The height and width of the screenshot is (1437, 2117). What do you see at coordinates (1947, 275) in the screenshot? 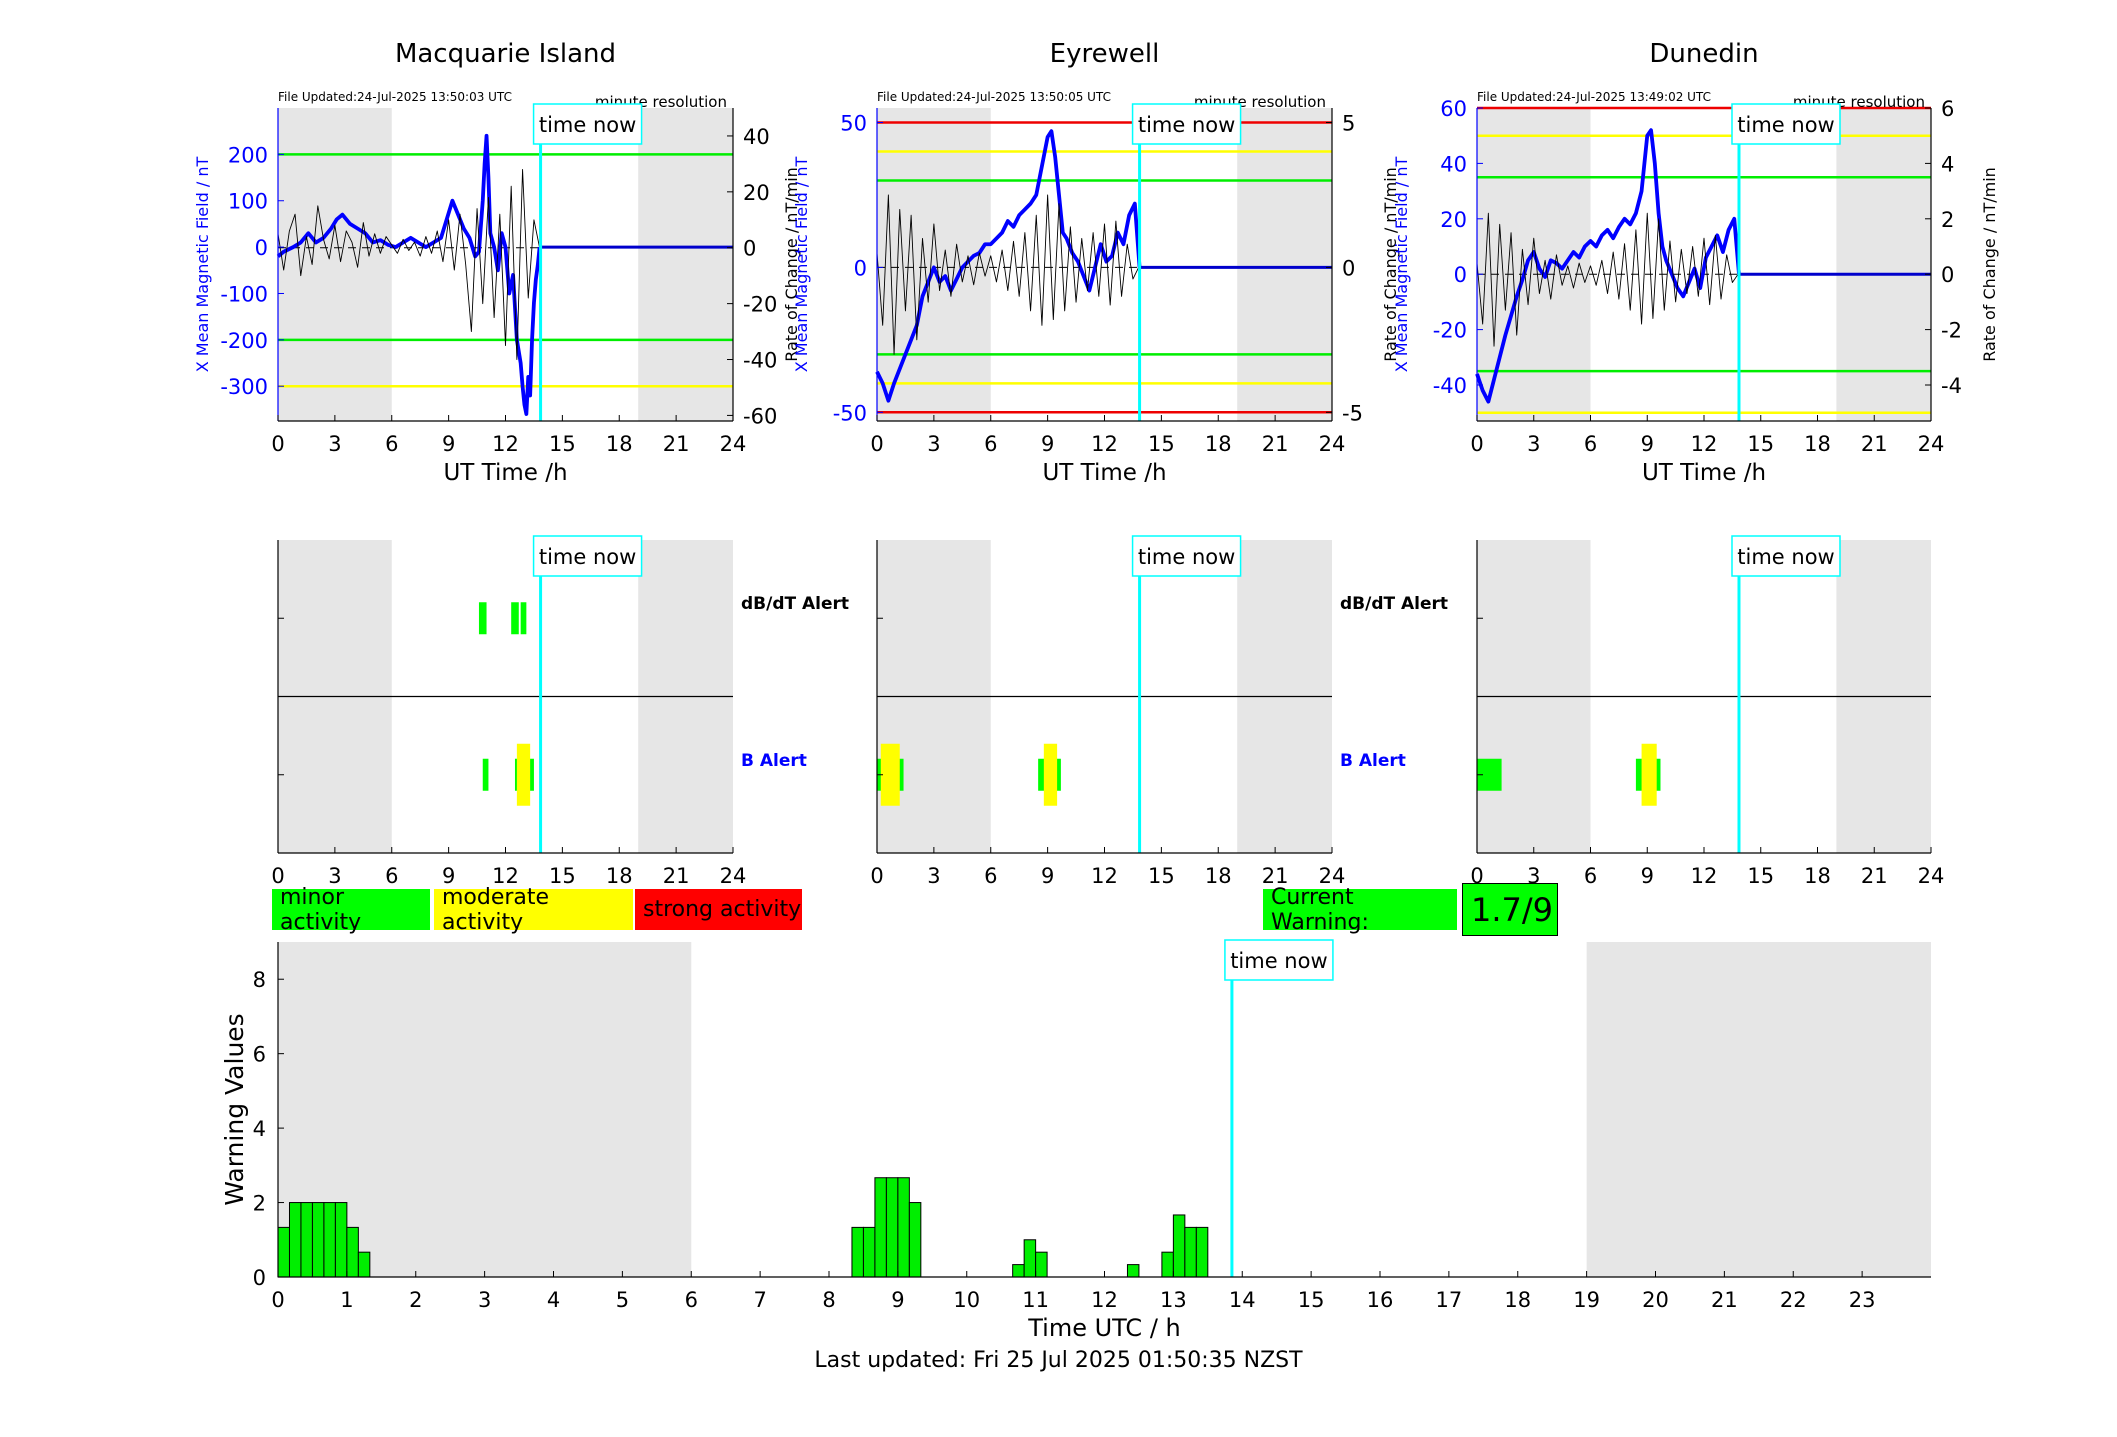
I see `y-tick-label-right: 0` at bounding box center [1947, 275].